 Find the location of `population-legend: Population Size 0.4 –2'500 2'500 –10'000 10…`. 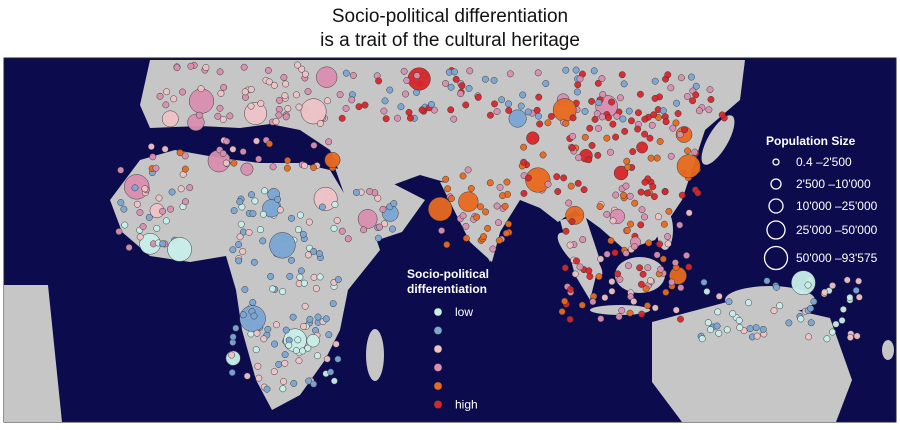

population-legend: Population Size 0.4 –2'500 2'500 –10'000 10… is located at coordinates (820, 202).